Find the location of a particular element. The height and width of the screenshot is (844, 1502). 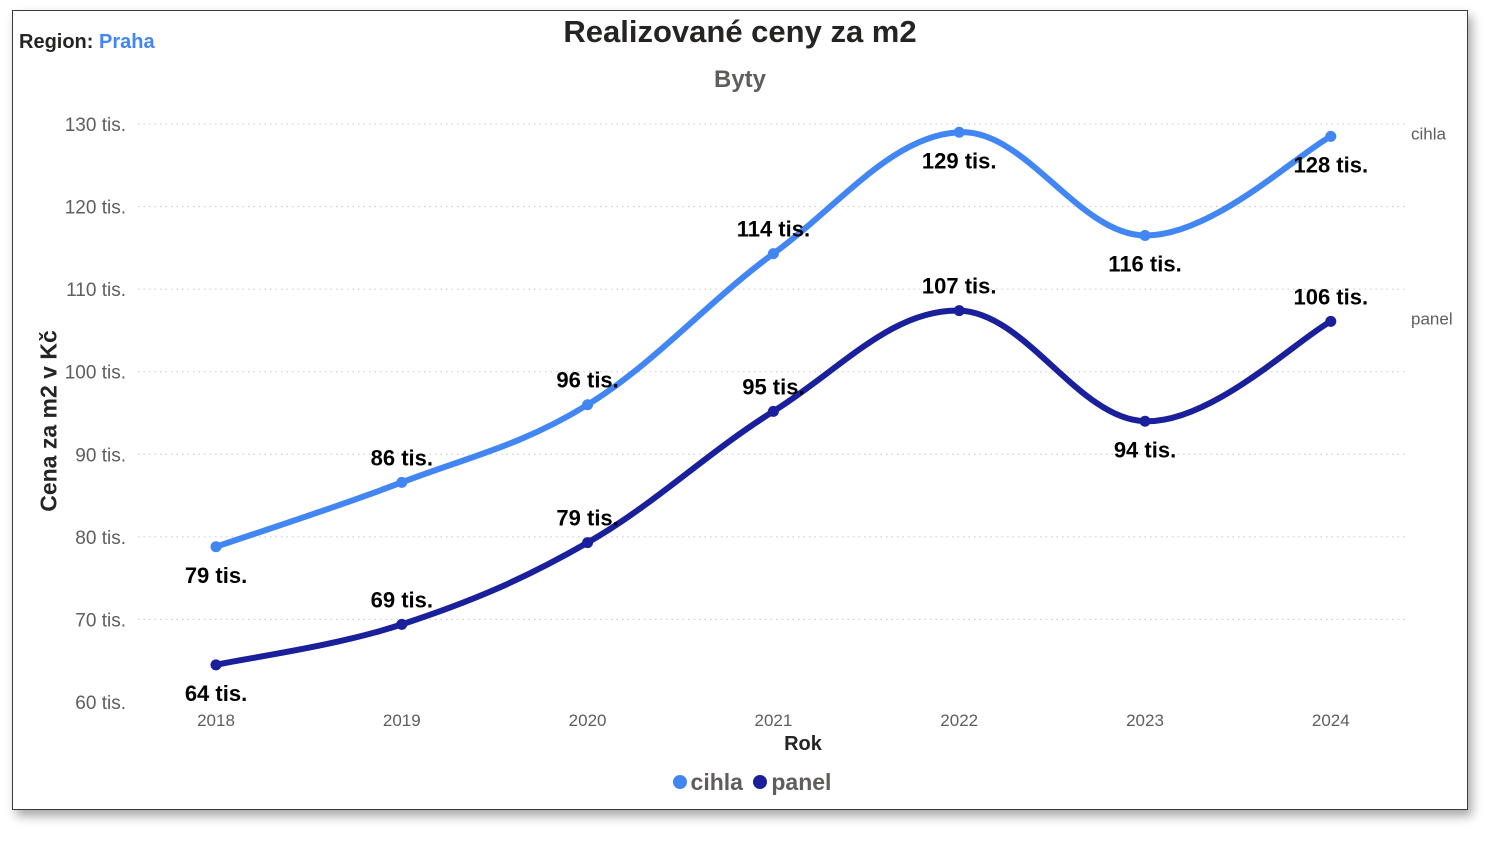

legend-dot-cihla is located at coordinates (679, 782).